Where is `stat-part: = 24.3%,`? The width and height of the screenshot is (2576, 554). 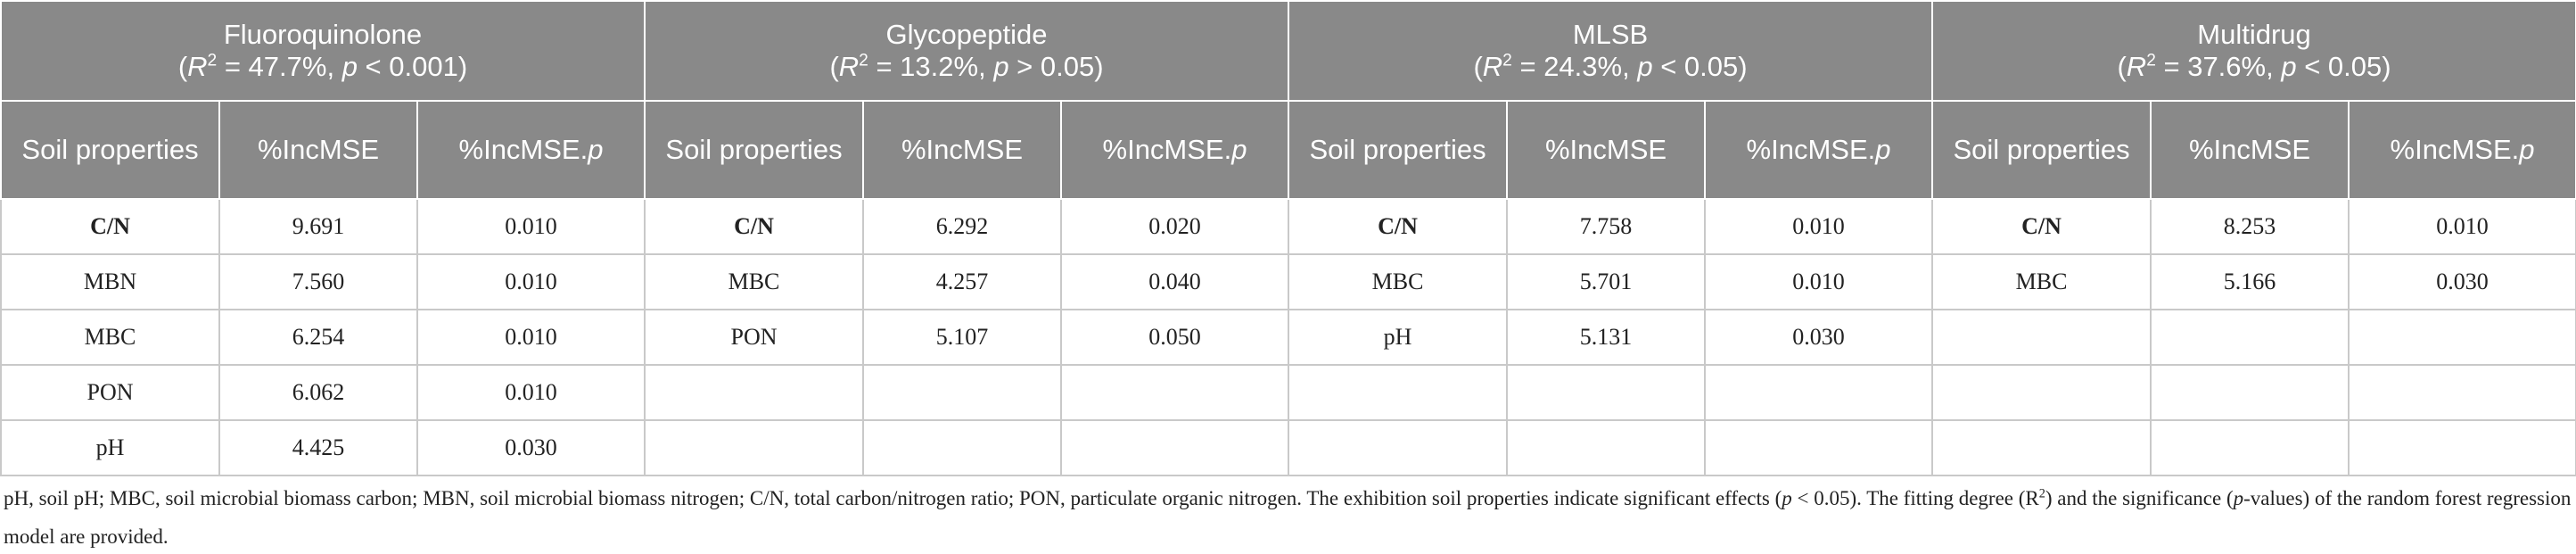
stat-part: = 24.3%, is located at coordinates (1574, 66).